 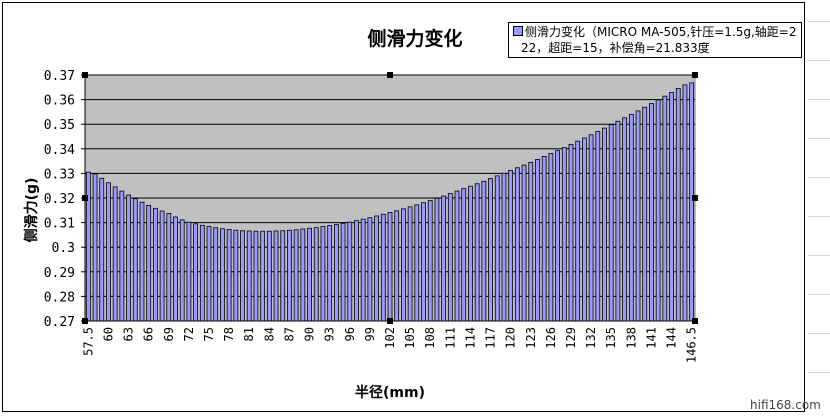 What do you see at coordinates (415, 39) in the screenshot?
I see `chart-title: 侧滑力变化` at bounding box center [415, 39].